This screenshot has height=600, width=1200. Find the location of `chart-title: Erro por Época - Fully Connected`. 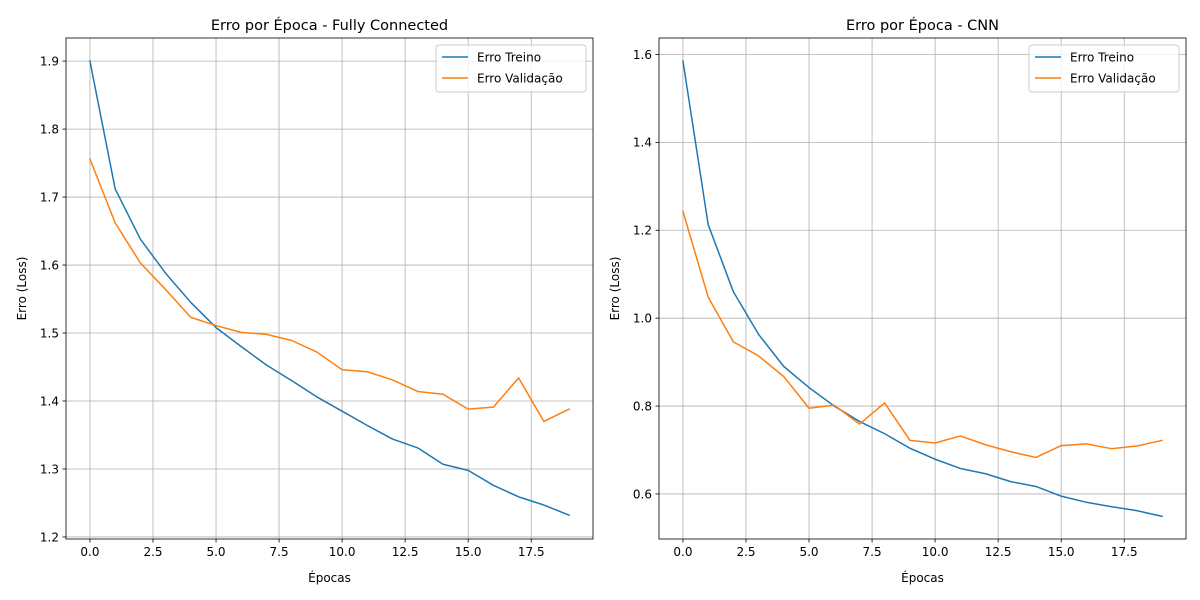

chart-title: Erro por Época - Fully Connected is located at coordinates (329, 25).